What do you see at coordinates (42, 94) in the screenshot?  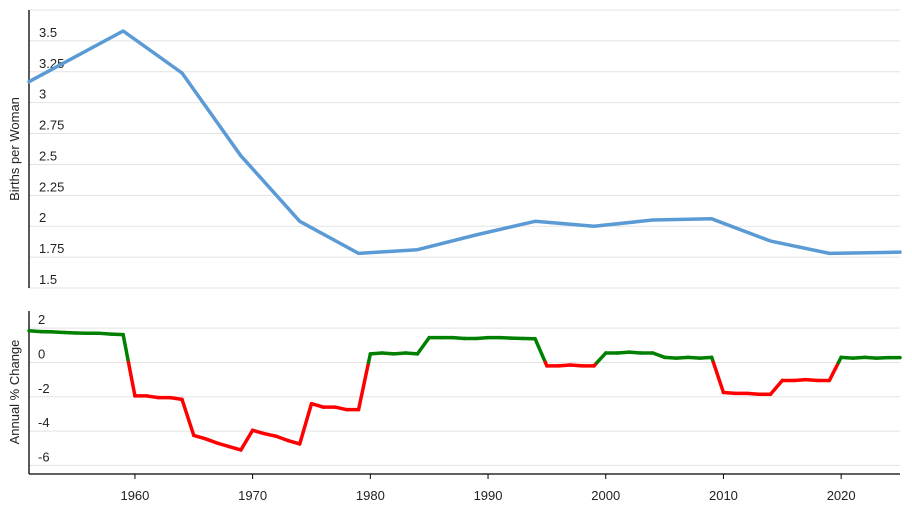 I see `top-y-tick-label: 3` at bounding box center [42, 94].